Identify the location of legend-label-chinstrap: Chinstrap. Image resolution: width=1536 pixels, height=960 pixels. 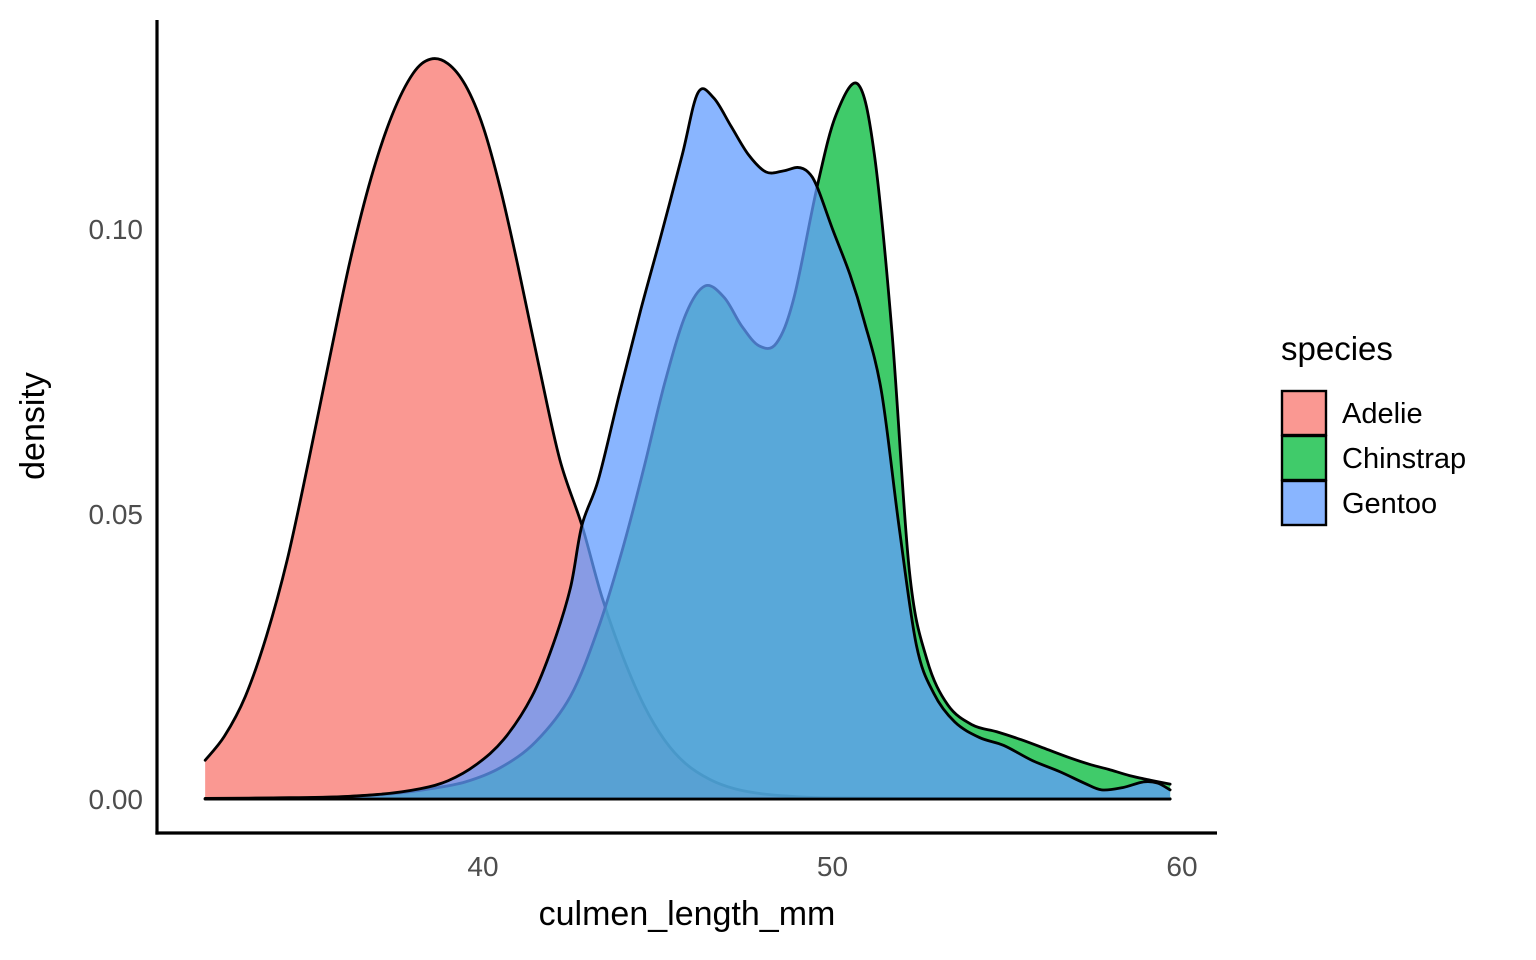
(1404, 459).